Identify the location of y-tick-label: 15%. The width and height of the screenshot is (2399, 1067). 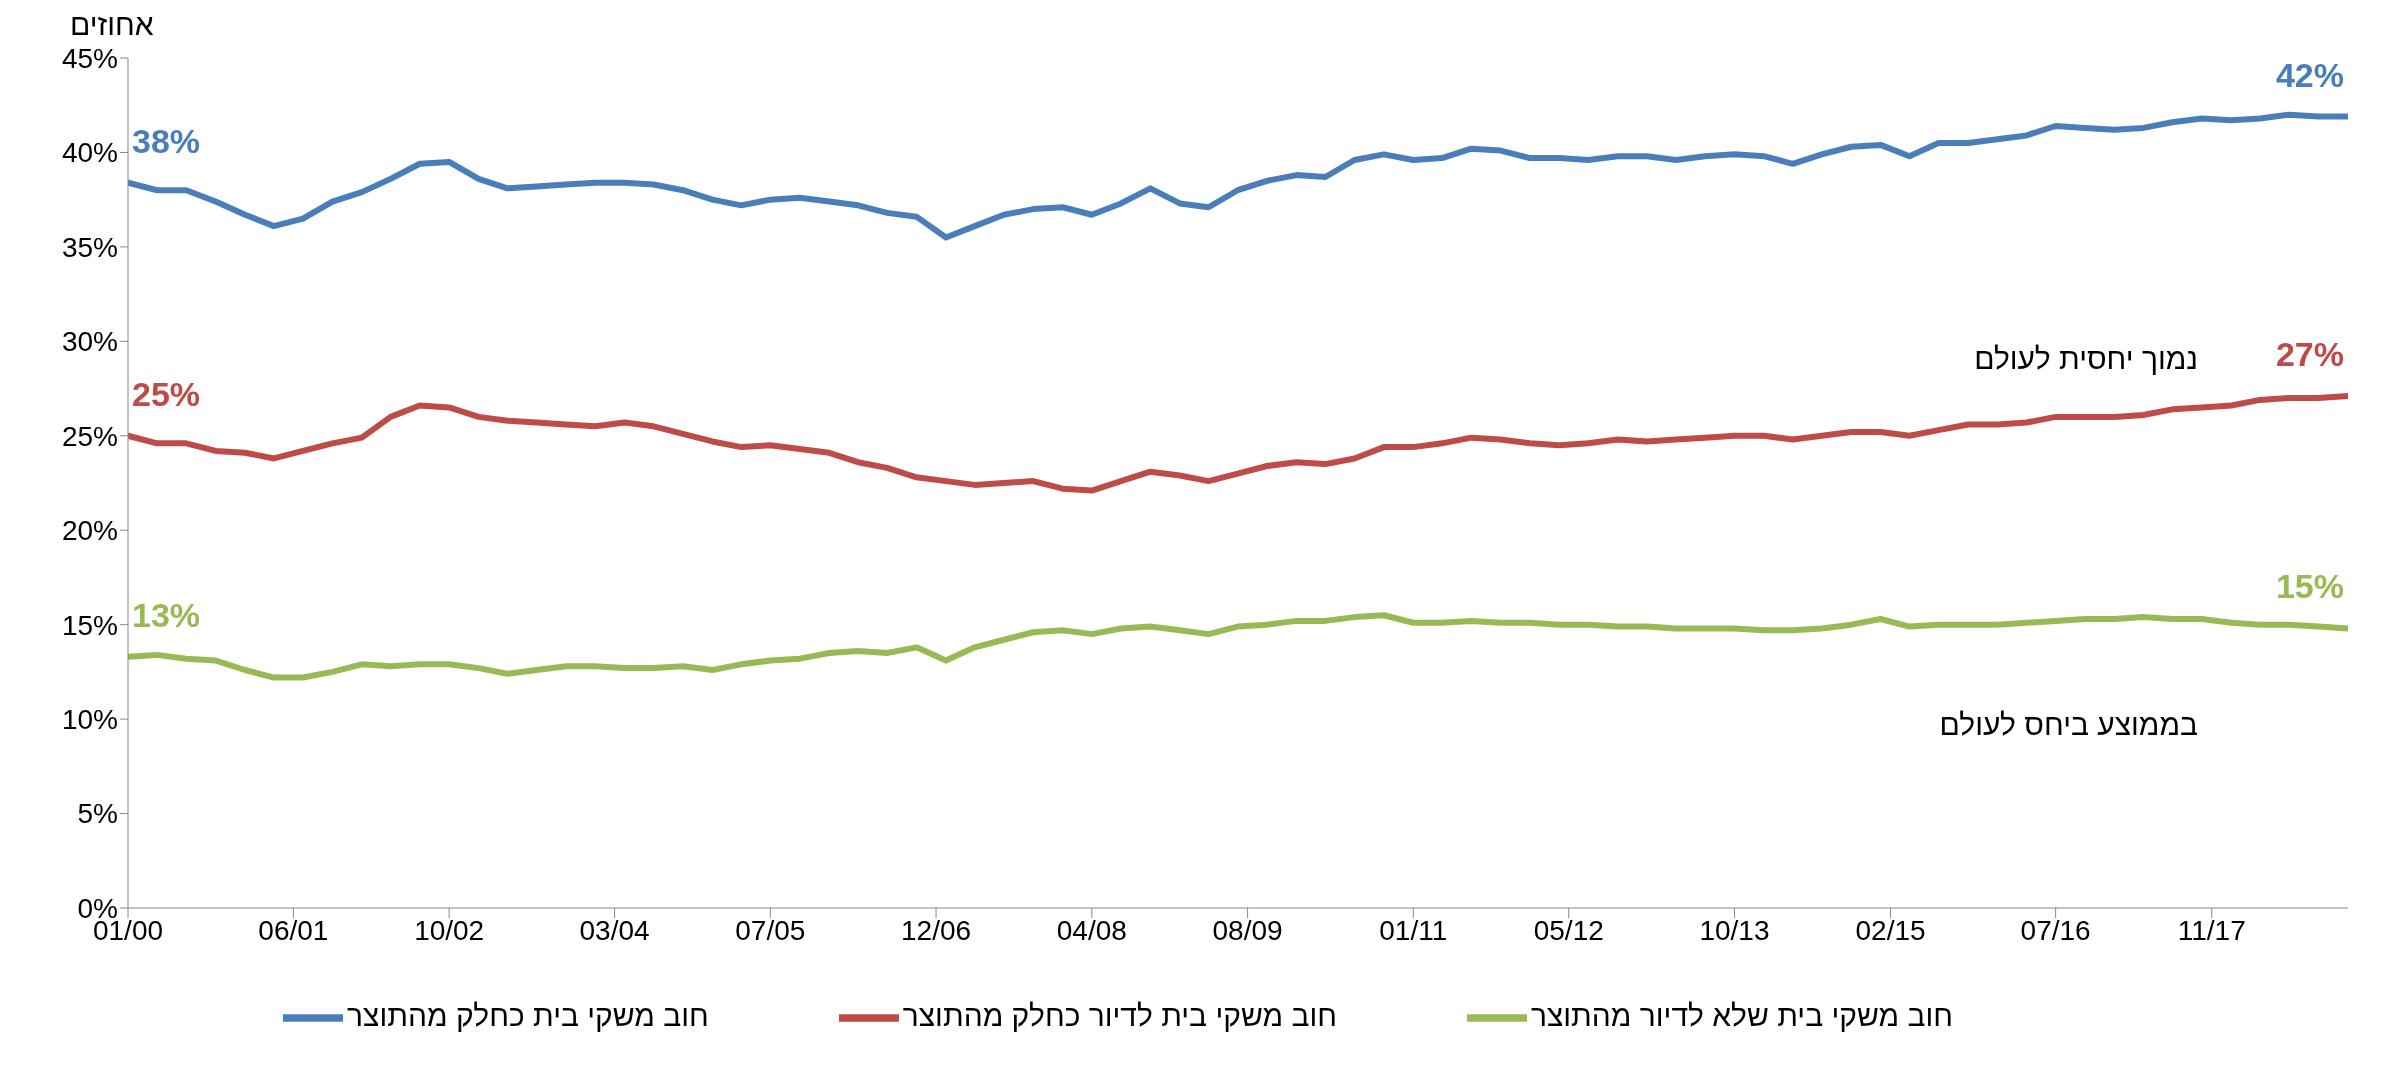
(89, 625).